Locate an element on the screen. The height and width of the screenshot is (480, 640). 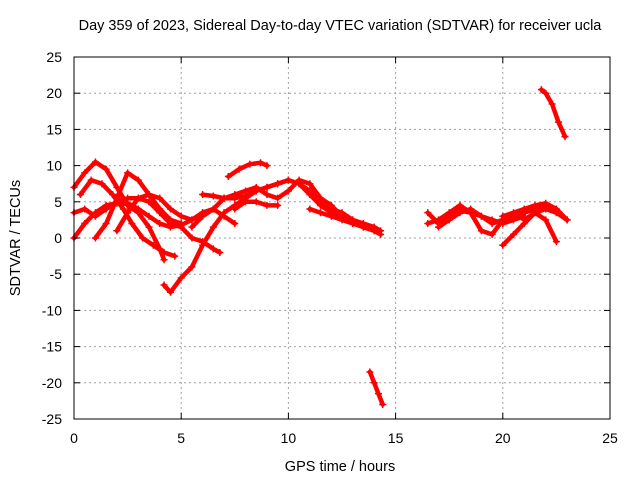
y-tick-label: -5 is located at coordinates (56, 274).